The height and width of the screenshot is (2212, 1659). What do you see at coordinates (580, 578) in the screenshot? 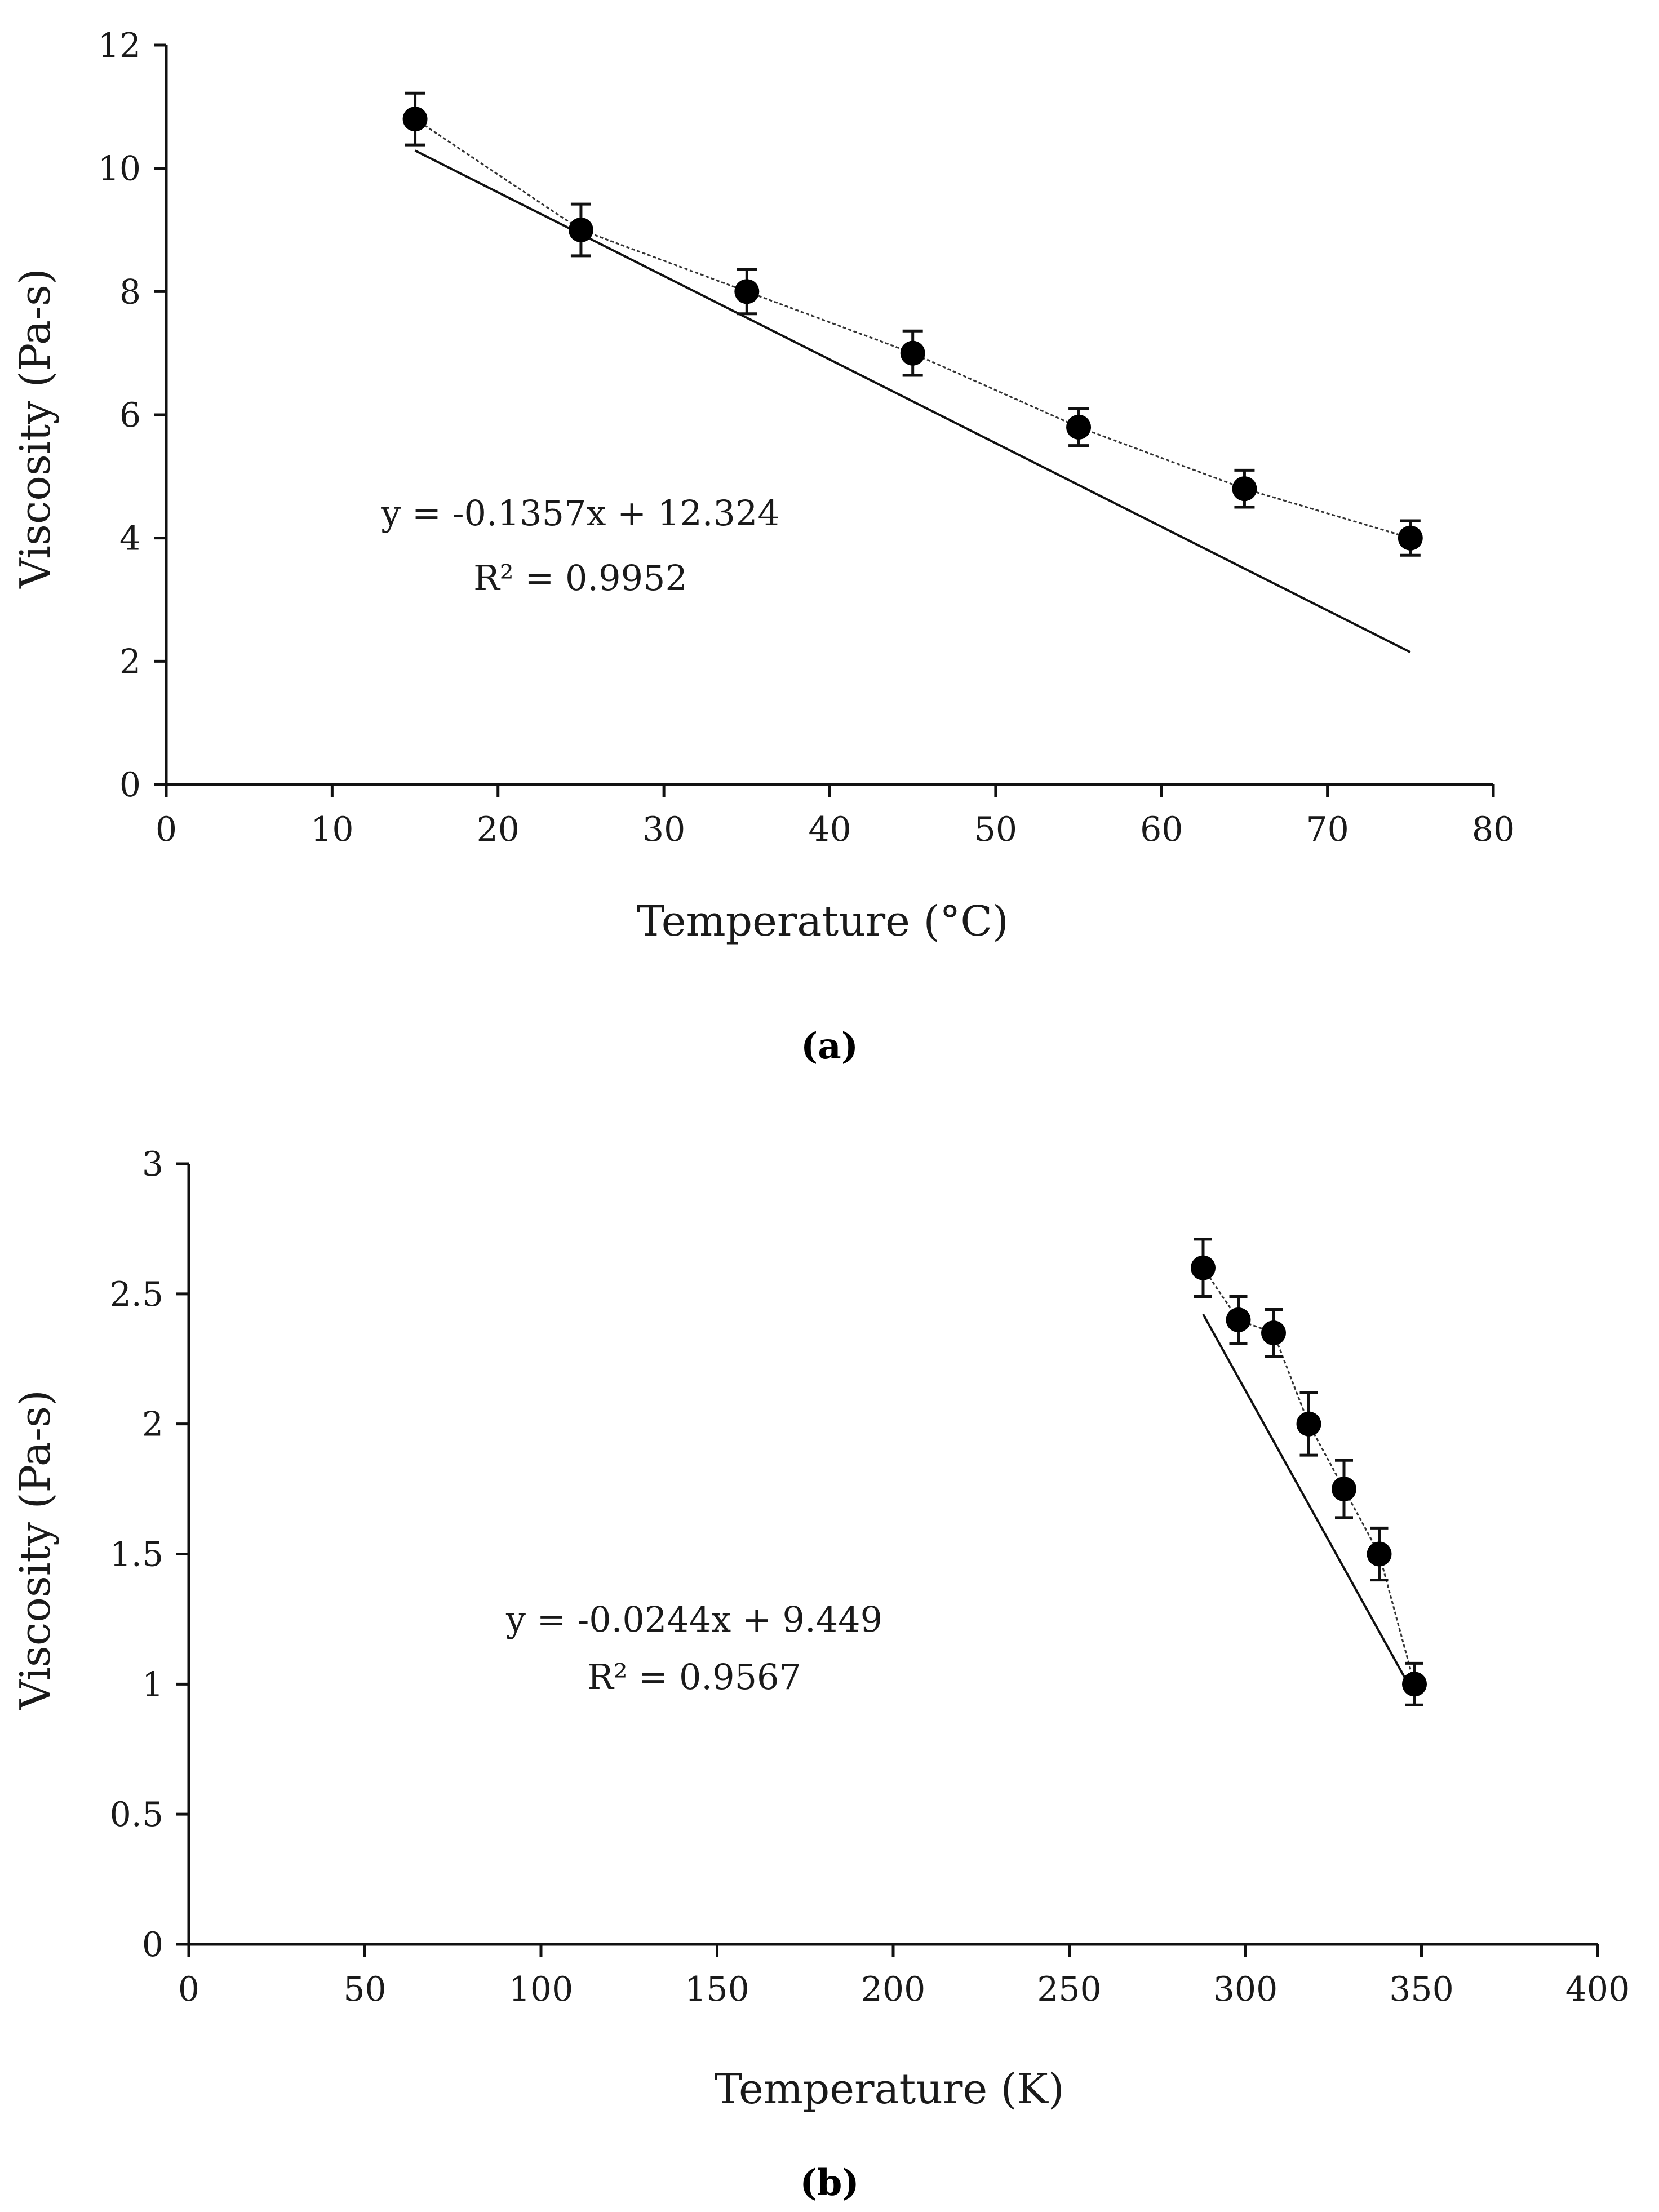
I see `chart-a-r-squared: R² = 0.9952` at bounding box center [580, 578].